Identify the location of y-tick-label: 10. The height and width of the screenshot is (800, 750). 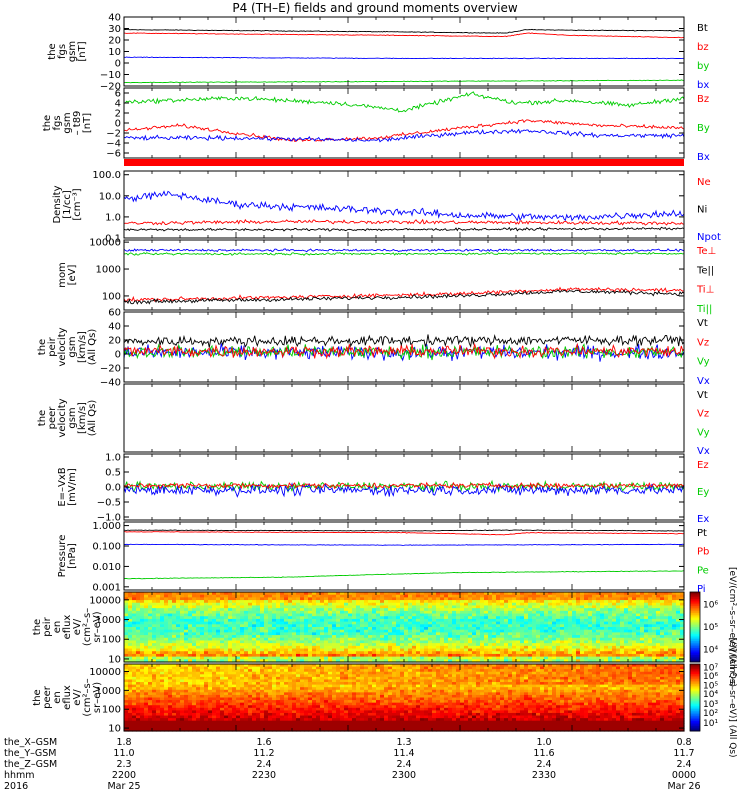
(114, 659).